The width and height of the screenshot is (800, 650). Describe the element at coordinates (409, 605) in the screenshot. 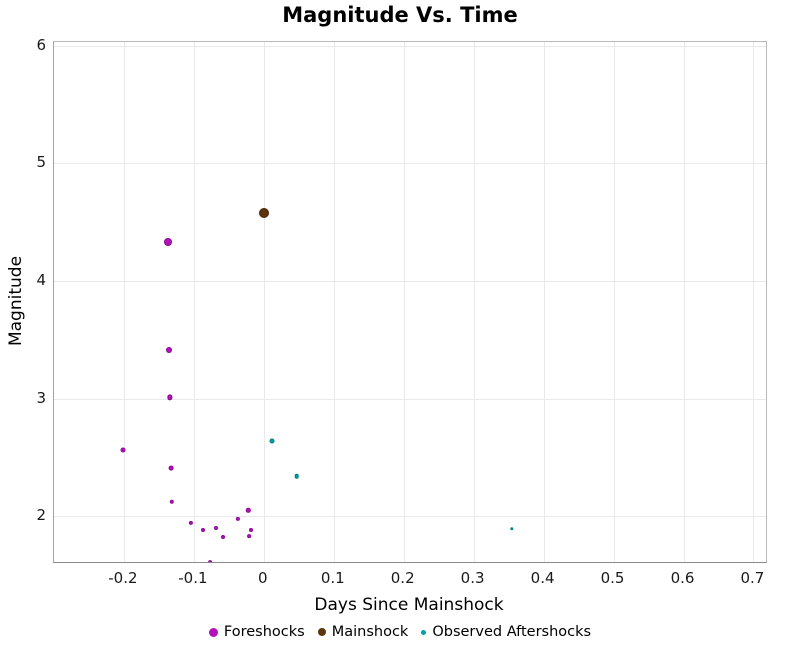

I see `x-axis-label: Days Since Mainshock` at that location.